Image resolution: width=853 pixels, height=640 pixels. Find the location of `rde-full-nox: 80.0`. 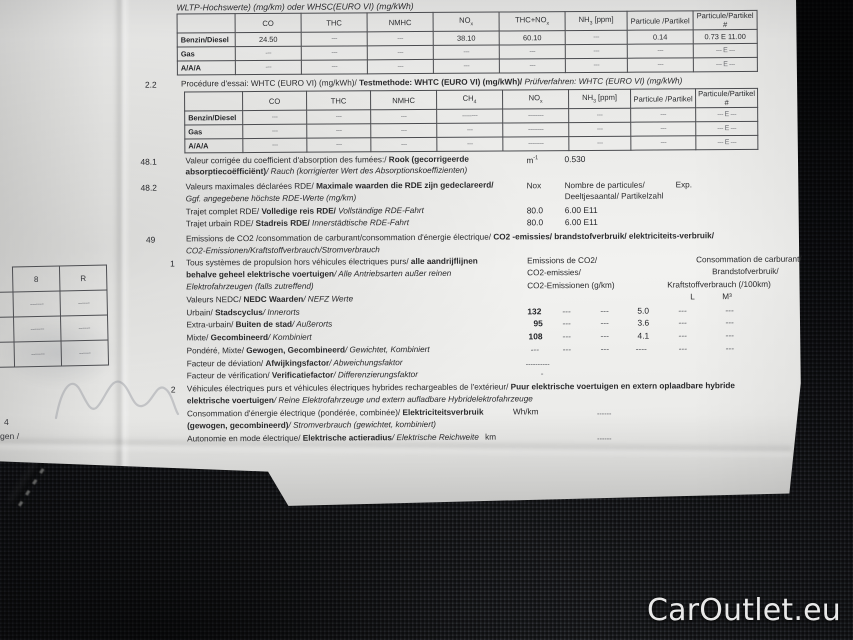

rde-full-nox: 80.0 is located at coordinates (535, 210).